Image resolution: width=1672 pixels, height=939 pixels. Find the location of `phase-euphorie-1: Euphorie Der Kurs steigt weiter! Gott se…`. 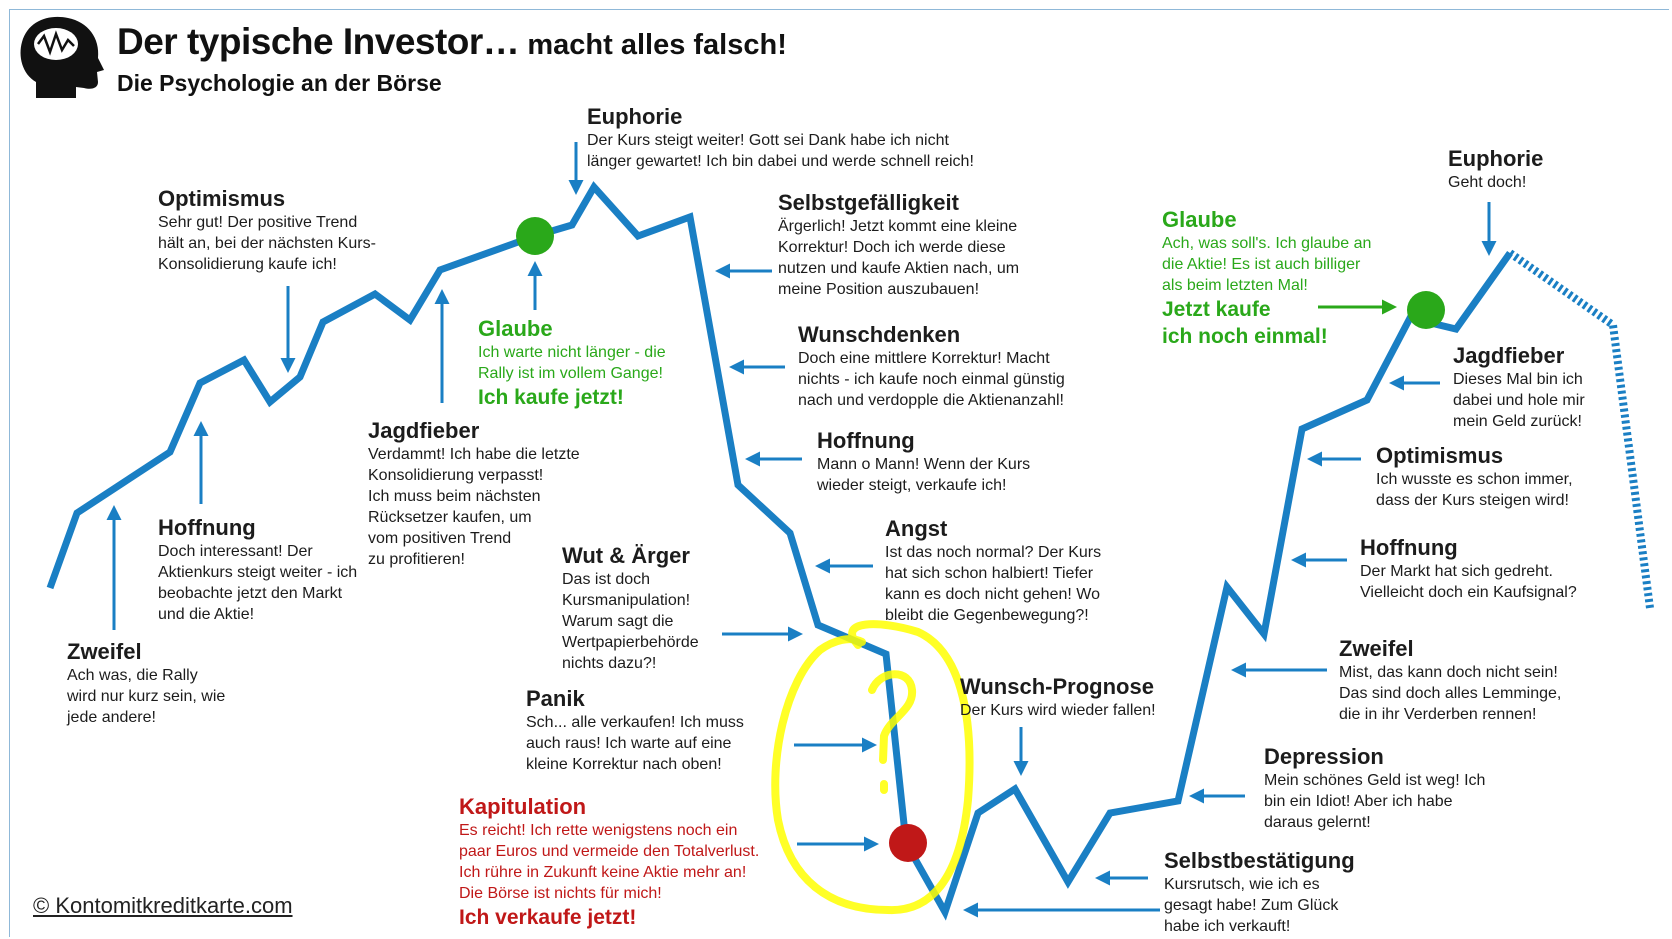

phase-euphorie-1: Euphorie Der Kurs steigt weiter! Gott se… is located at coordinates (780, 138).